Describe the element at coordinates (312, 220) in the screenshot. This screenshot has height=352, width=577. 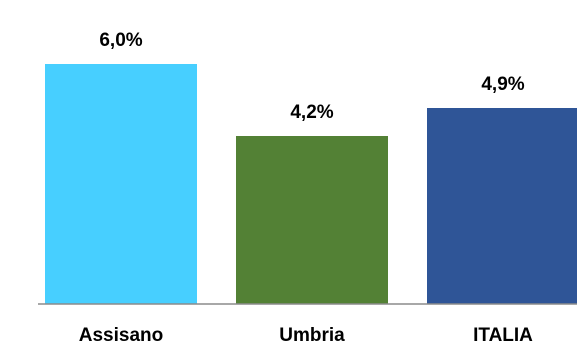
I see `bar-umbria` at that location.